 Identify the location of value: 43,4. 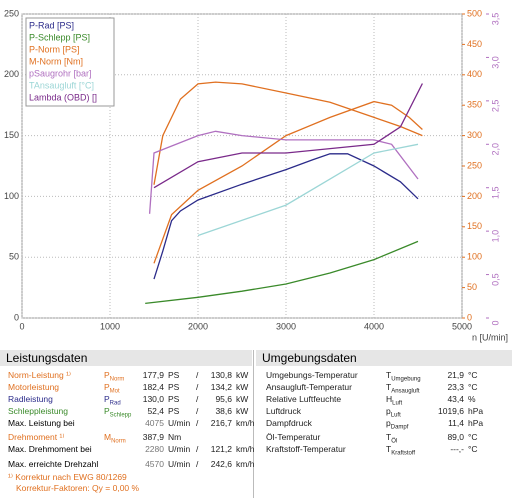
(455, 399).